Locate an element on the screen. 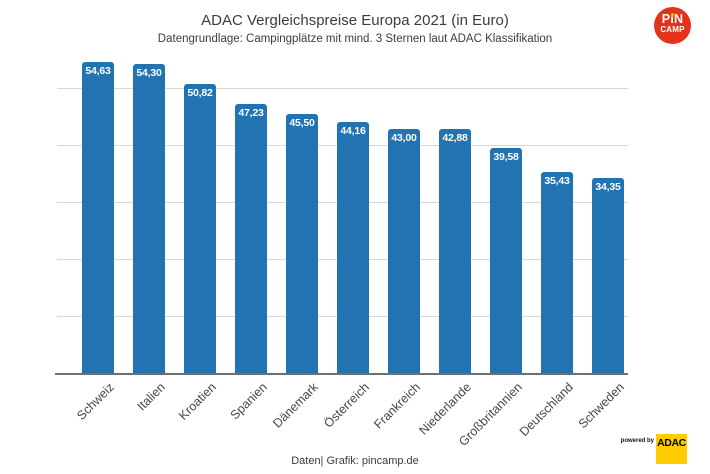  bar-value-label: 39,58 is located at coordinates (506, 157).